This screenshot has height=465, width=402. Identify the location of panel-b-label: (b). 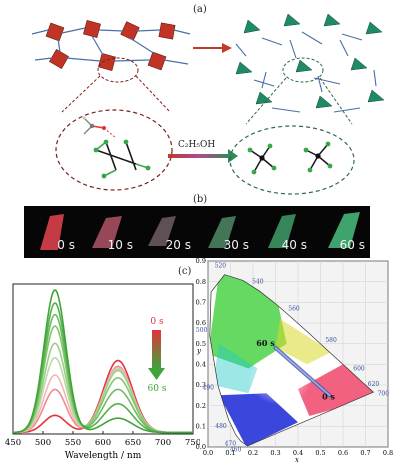
(200, 199).